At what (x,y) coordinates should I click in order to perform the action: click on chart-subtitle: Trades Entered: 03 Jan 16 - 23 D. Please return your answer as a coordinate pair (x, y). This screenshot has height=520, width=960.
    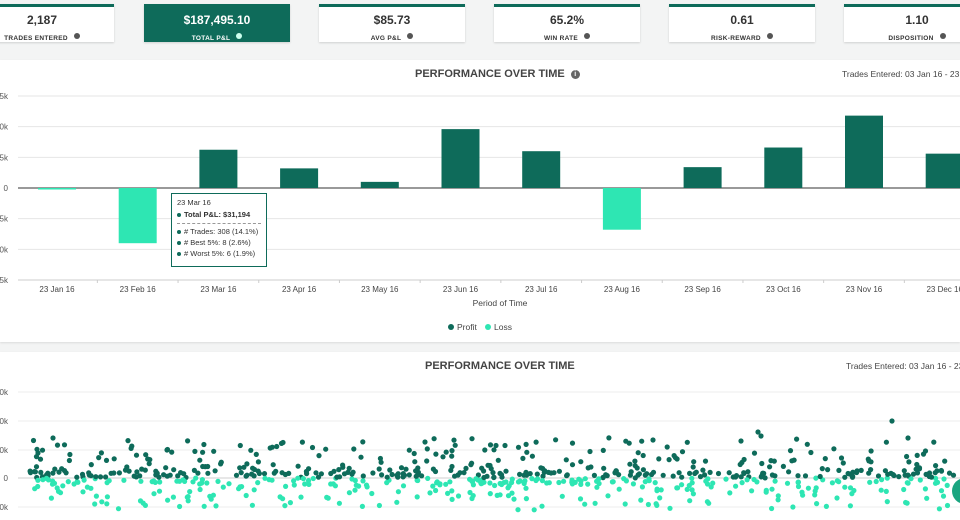
    Looking at the image, I should click on (901, 74).